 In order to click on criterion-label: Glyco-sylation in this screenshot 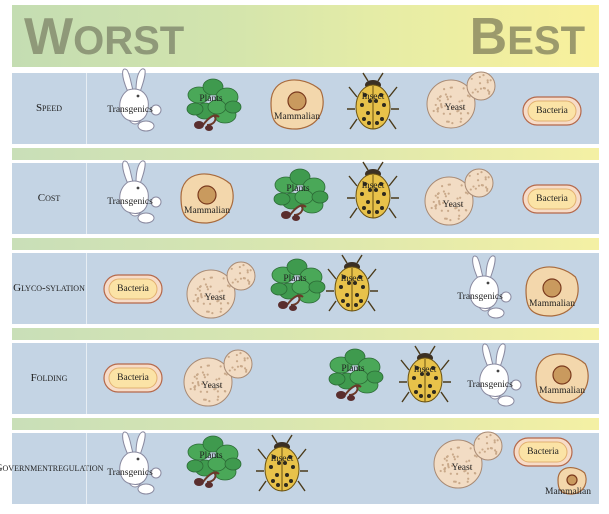, I will do `click(49, 288)`.